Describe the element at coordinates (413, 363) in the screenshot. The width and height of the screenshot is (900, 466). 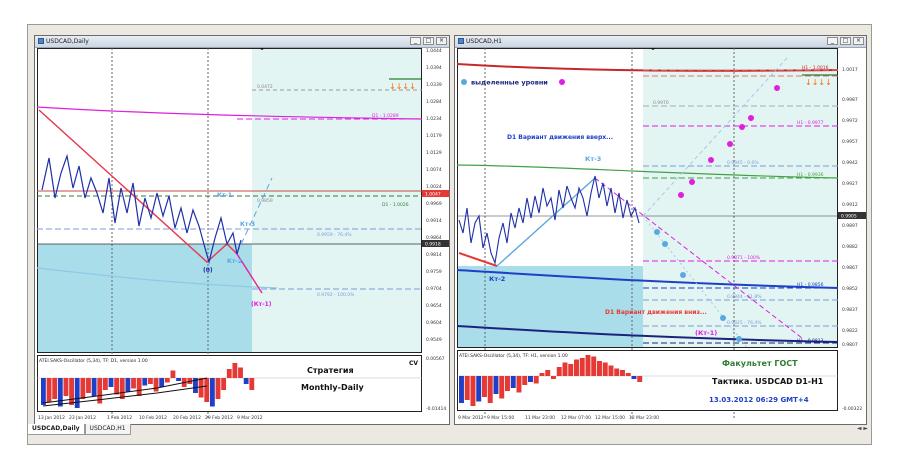
I see `cv-label: CV` at that location.